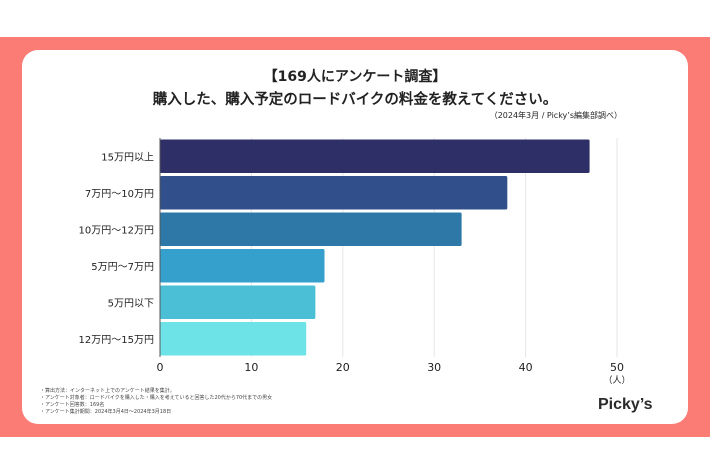 Image resolution: width=710 pixels, height=474 pixels. What do you see at coordinates (131, 303) in the screenshot?
I see `category-label: 5万円以下` at bounding box center [131, 303].